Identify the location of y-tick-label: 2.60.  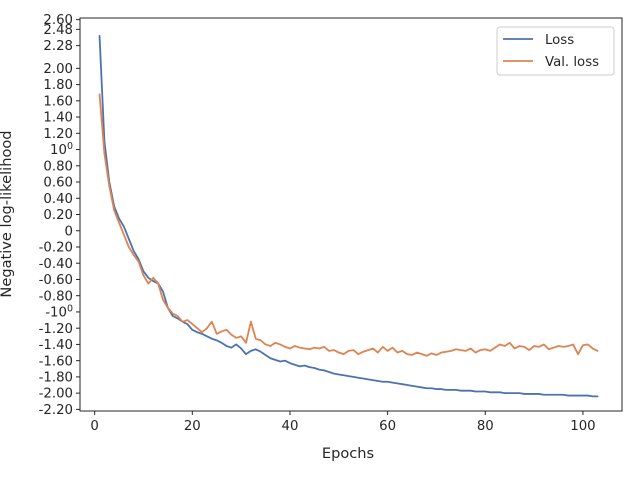
(58, 20).